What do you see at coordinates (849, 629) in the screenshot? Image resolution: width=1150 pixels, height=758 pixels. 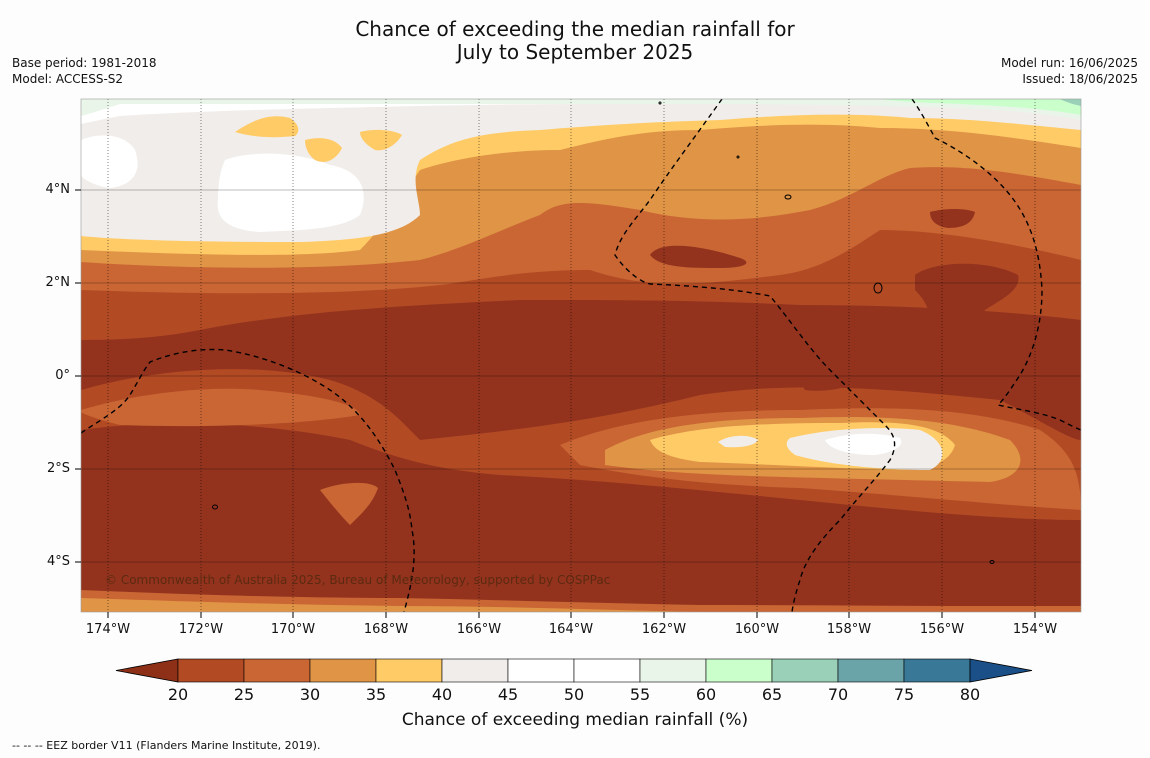 I see `lon-label-158w: 158°W` at bounding box center [849, 629].